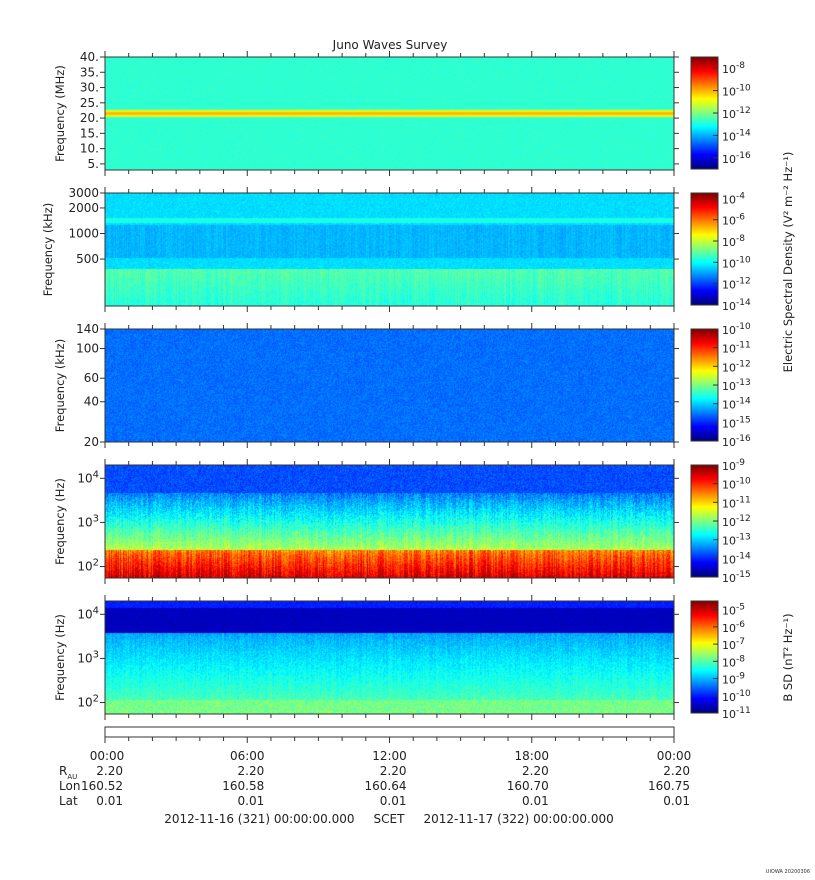  What do you see at coordinates (390, 45) in the screenshot?
I see `chart-title: Juno Waves Survey` at bounding box center [390, 45].